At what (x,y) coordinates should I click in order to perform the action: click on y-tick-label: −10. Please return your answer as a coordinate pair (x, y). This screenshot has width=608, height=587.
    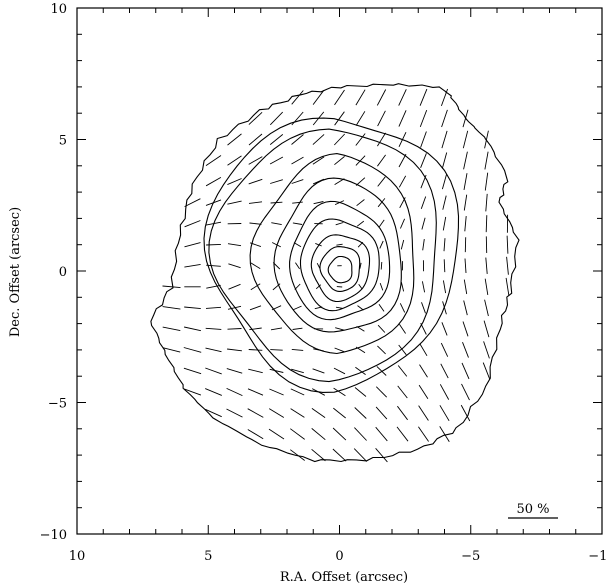
    Looking at the image, I should click on (53, 535).